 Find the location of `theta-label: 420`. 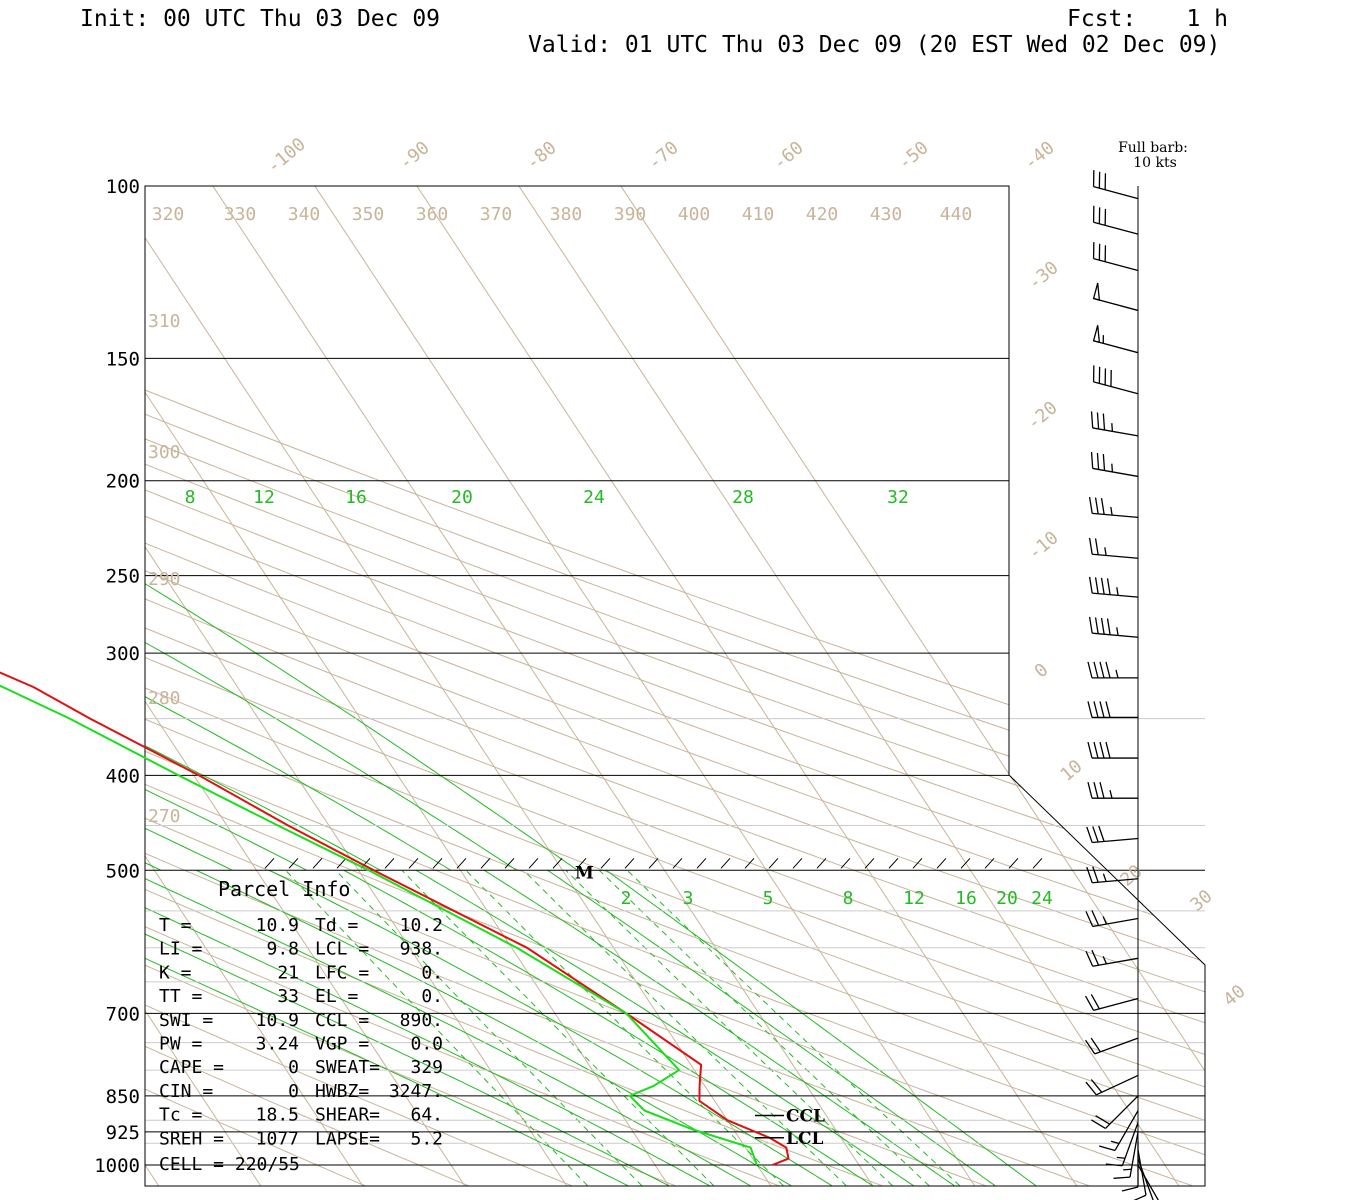

theta-label: 420 is located at coordinates (822, 214).